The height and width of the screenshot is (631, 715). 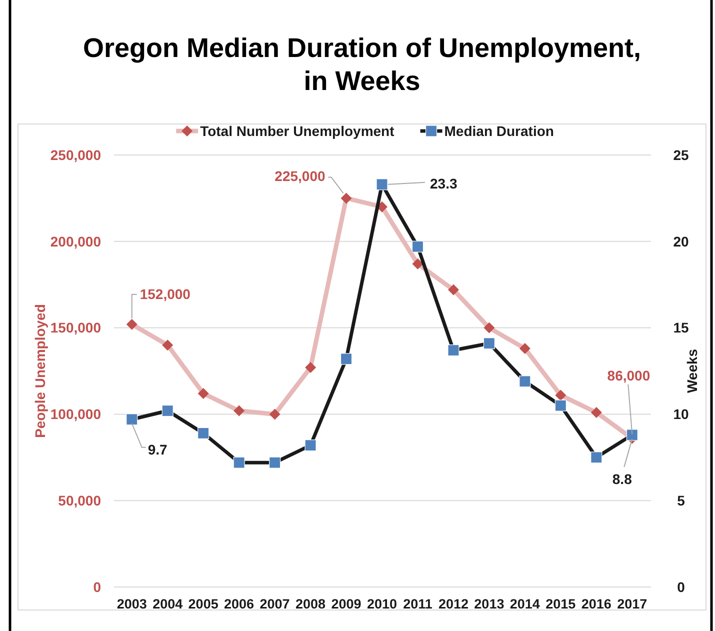 I want to click on x-tick-label: 2007, so click(x=275, y=604).